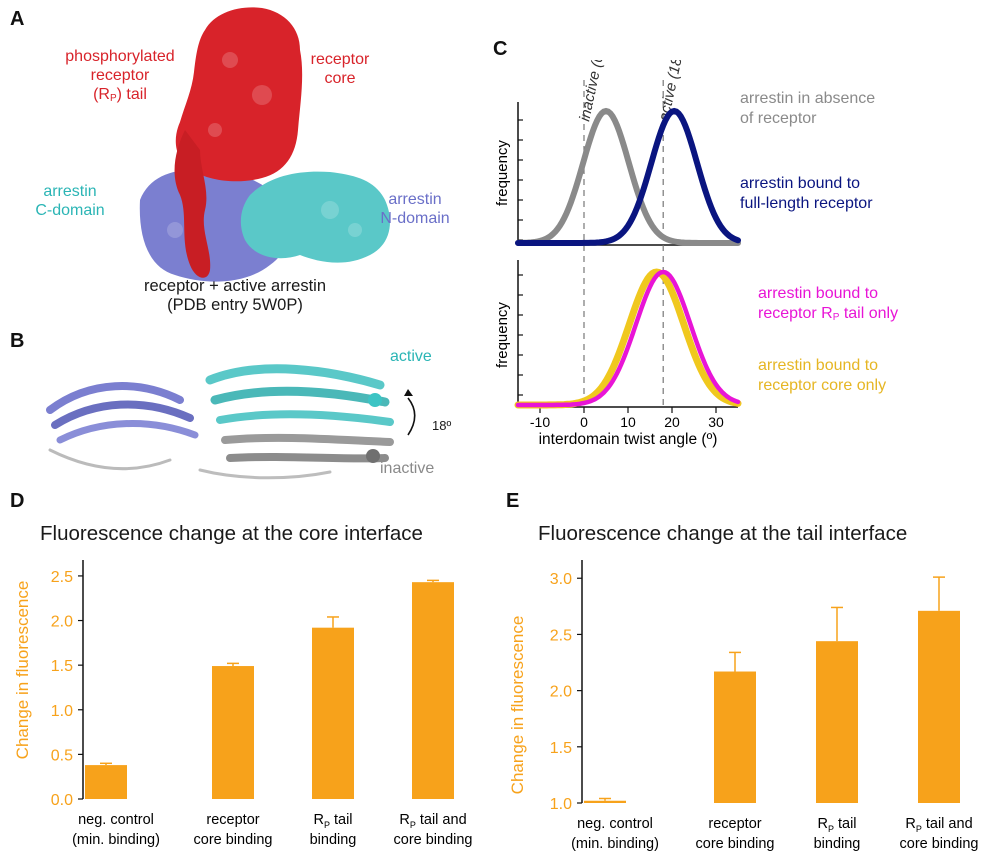 The width and height of the screenshot is (1000, 865). I want to click on rotation-arrow, so click(411, 416).